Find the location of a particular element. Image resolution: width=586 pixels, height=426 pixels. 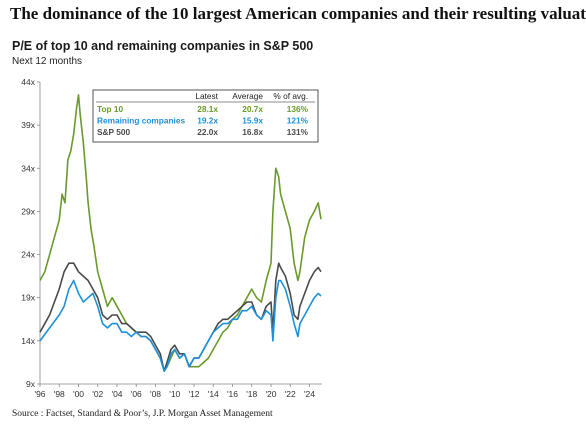

chart-subtitle: Next 12 months is located at coordinates (47, 61).